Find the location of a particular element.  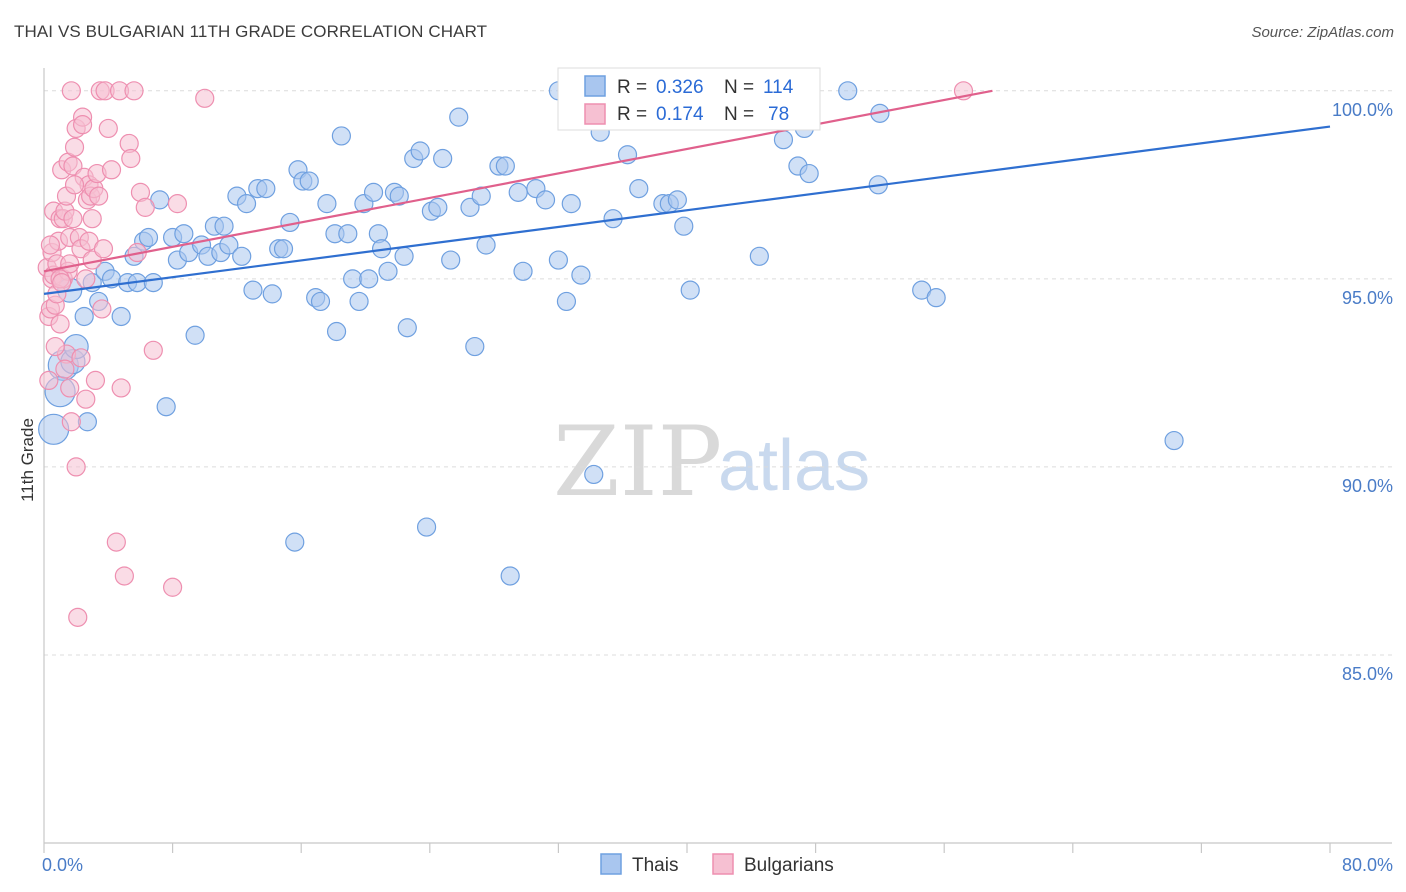

y-axis-label: 11th Grade is located at coordinates (27, 460).